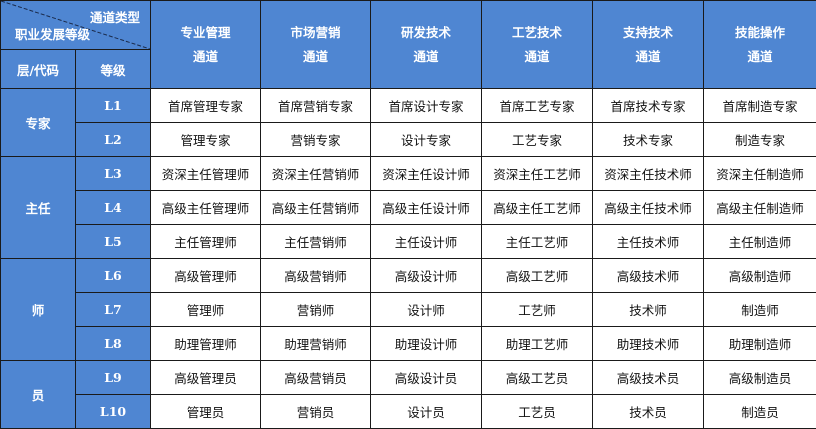 This screenshot has width=816, height=429. What do you see at coordinates (760, 242) in the screenshot?
I see `position-cell: 主任制造师` at bounding box center [760, 242].